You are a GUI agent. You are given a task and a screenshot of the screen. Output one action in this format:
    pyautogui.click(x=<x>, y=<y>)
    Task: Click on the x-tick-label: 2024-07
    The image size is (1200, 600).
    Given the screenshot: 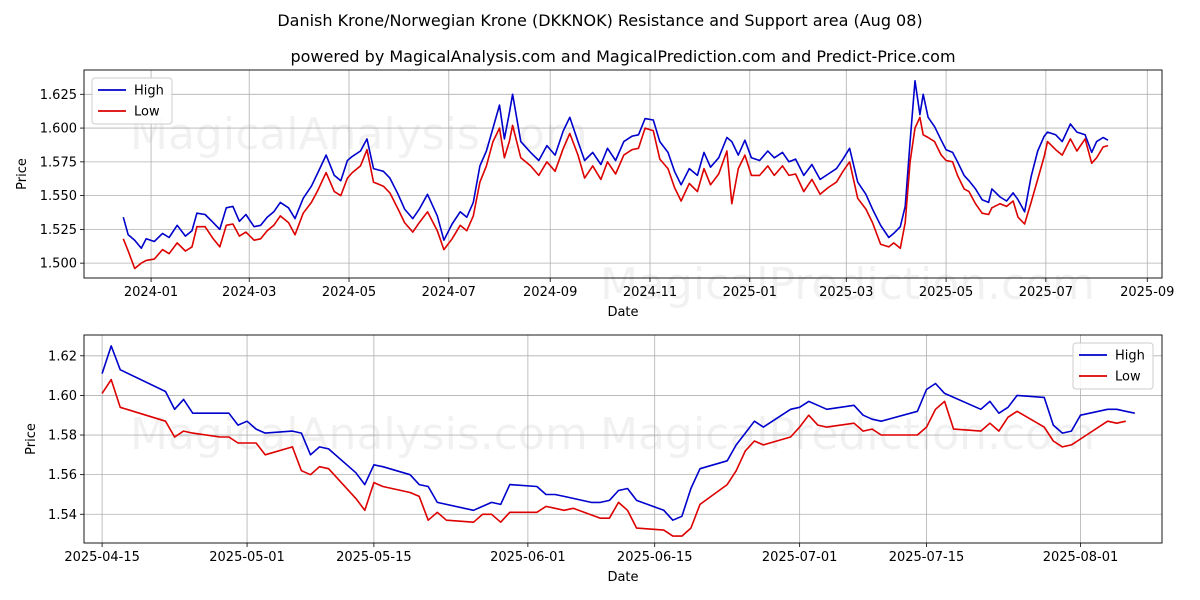 What is the action you would take?
    pyautogui.click(x=449, y=292)
    